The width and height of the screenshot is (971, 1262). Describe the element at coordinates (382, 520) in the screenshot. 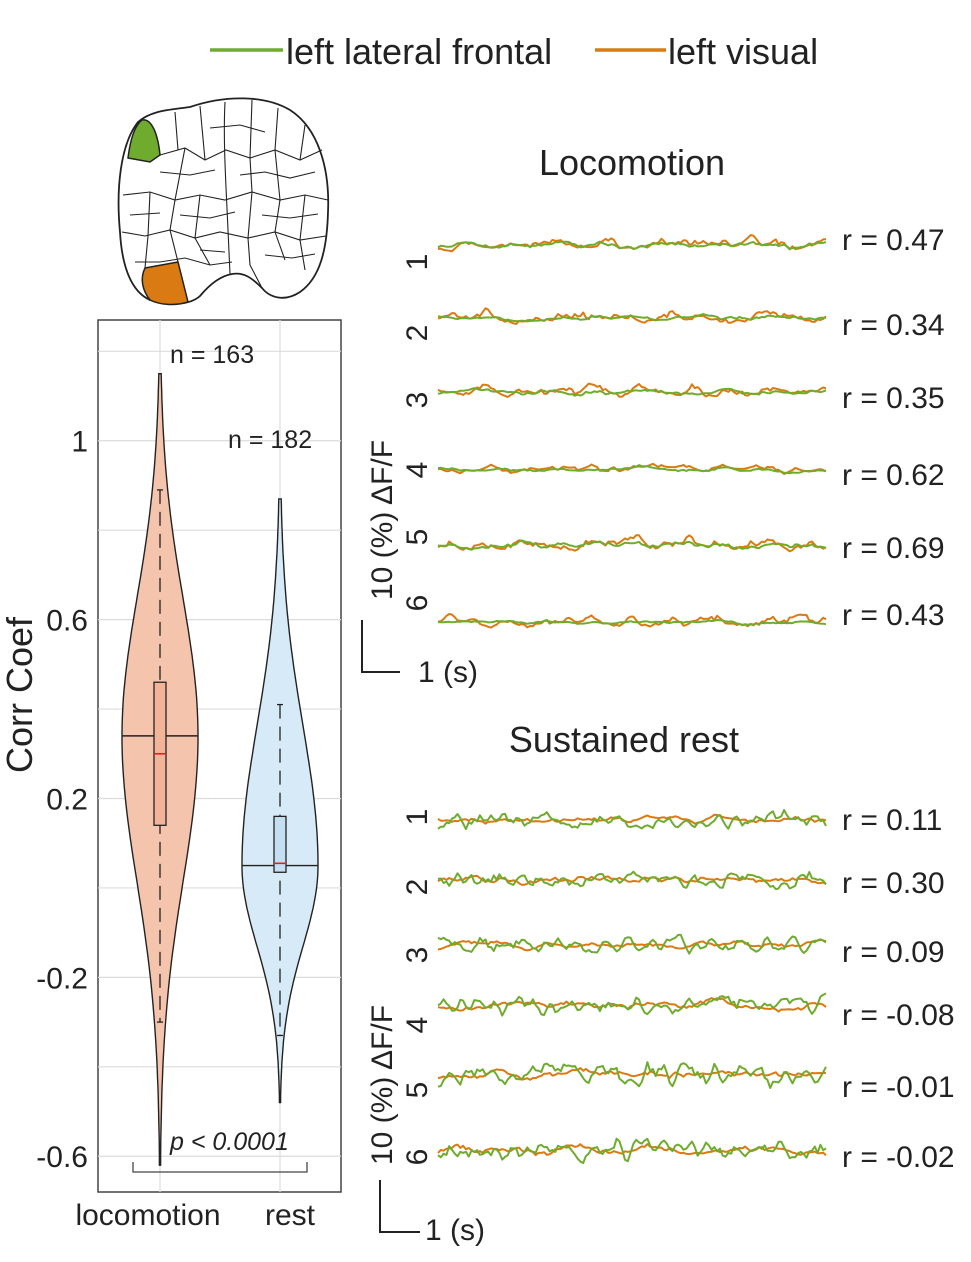

I see `locomotion-scale-y-label: 10 (%) ΔF/F` at that location.